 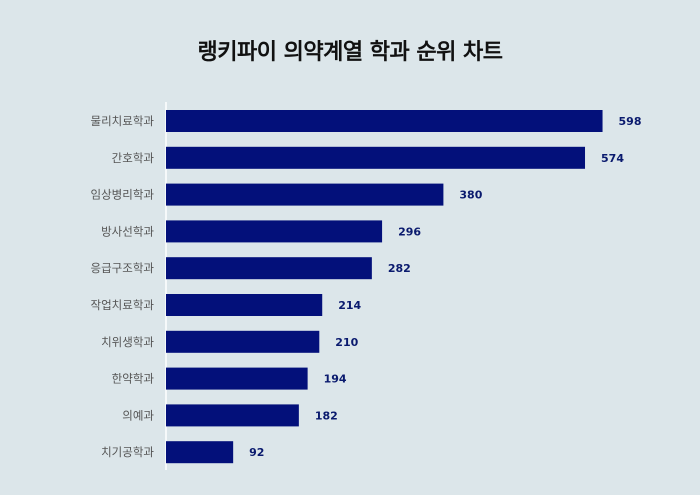 I want to click on category-label: 간호학과, so click(x=133, y=158).